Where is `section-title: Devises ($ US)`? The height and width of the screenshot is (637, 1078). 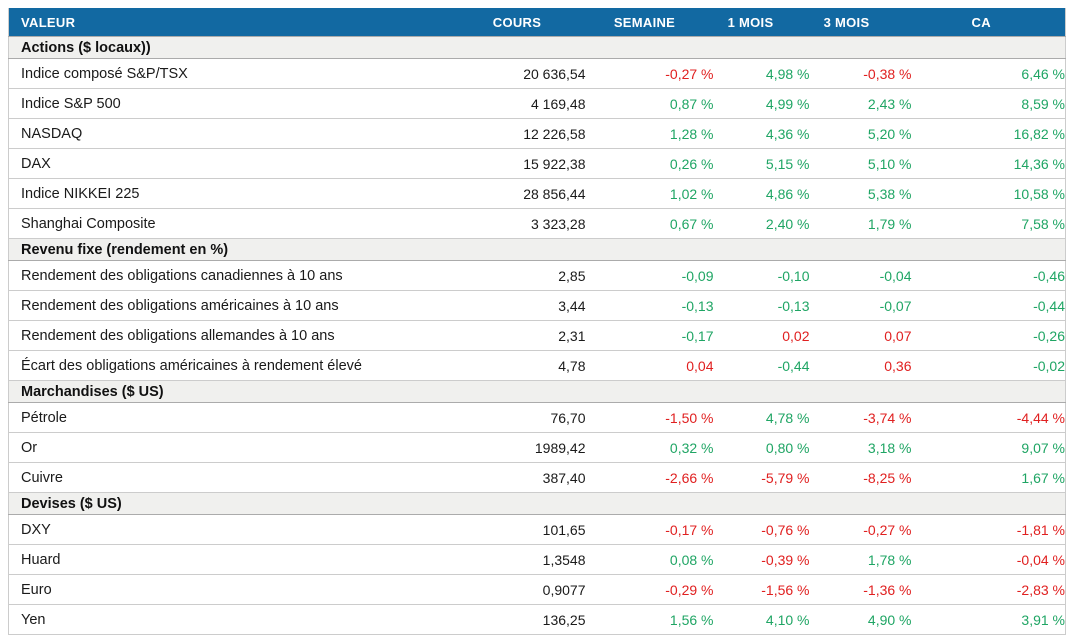
section-title: Devises ($ US) is located at coordinates (537, 503).